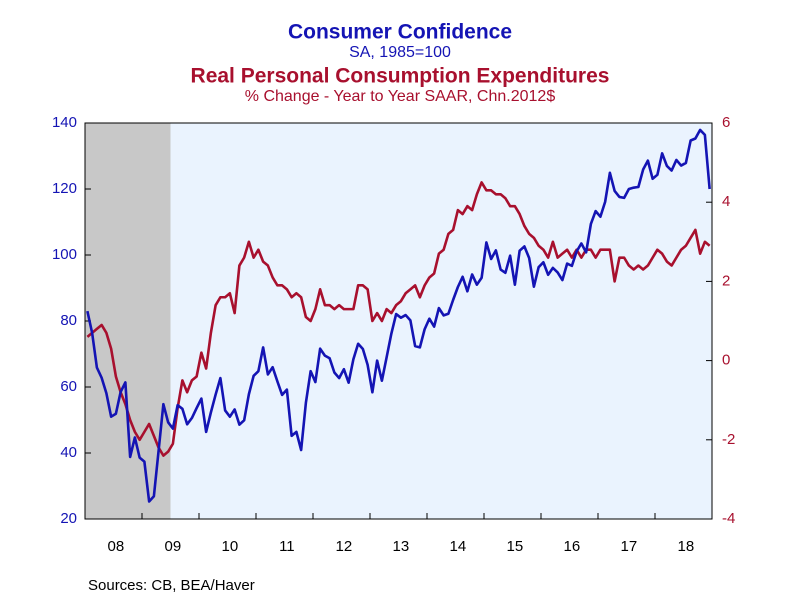 This screenshot has width=800, height=600. Describe the element at coordinates (726, 360) in the screenshot. I see `y2-tick-label: 0` at that location.